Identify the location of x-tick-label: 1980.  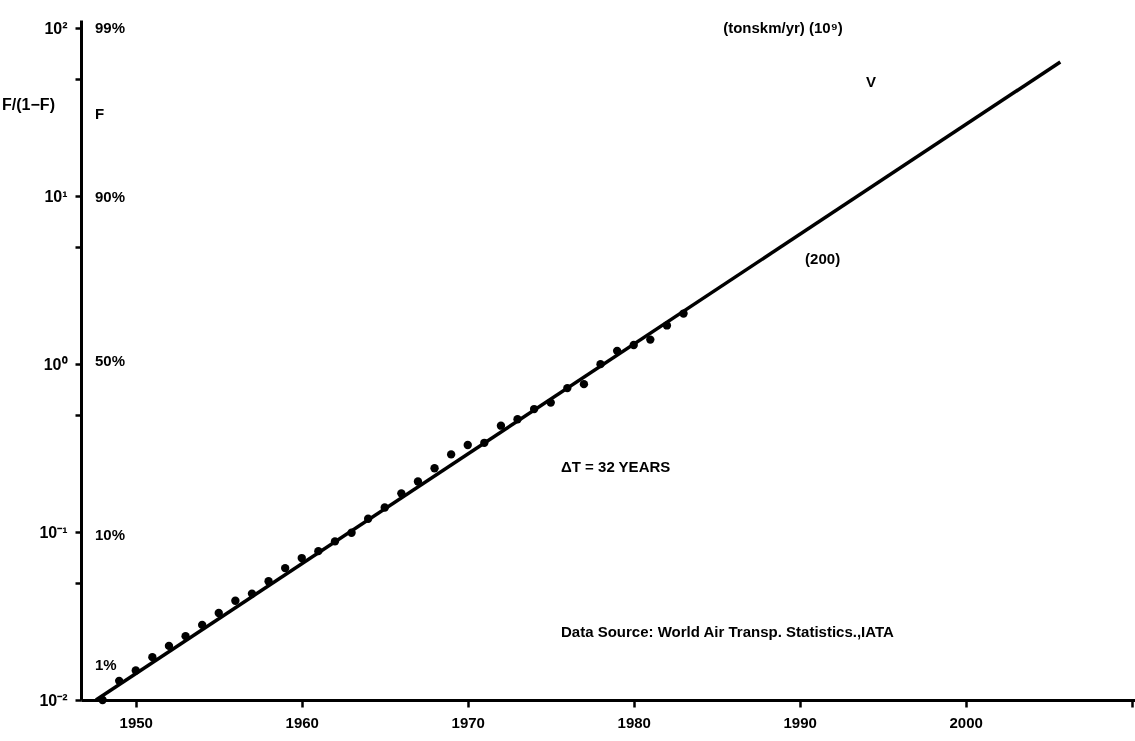
(634, 722).